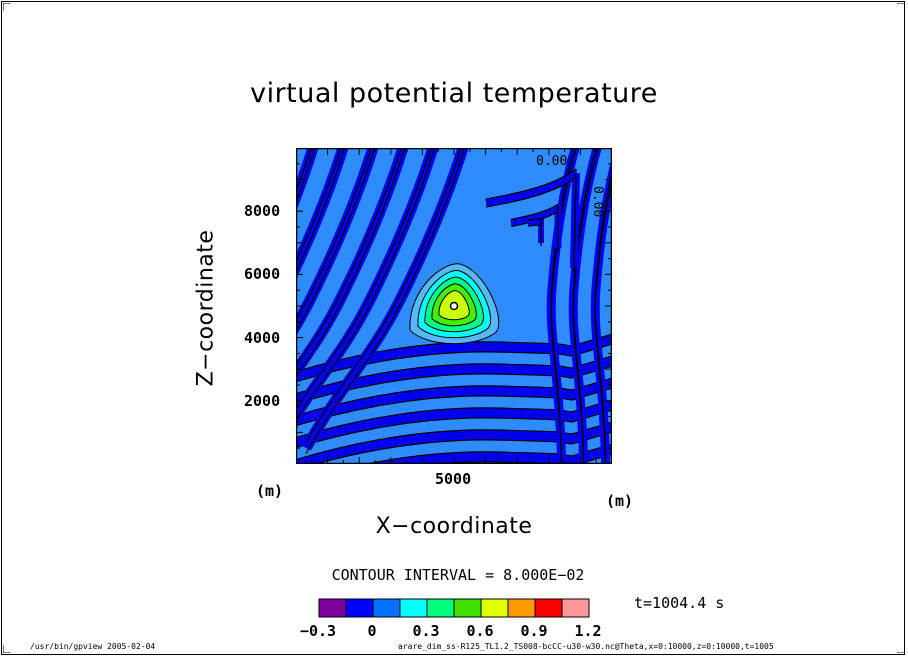  Describe the element at coordinates (679, 603) in the screenshot. I see `time-label: t=1004.4 s` at that location.